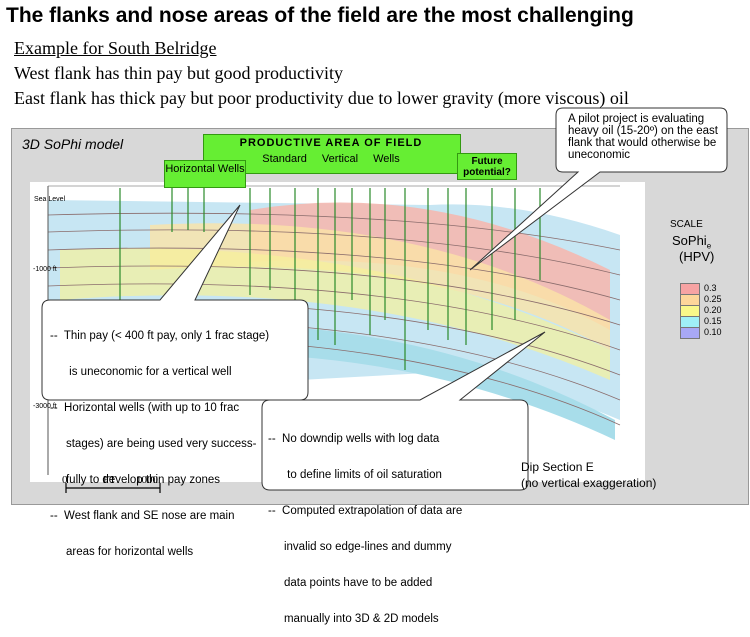 Image resolution: width=750 pixels, height=637 pixels. Describe the element at coordinates (713, 310) in the screenshot. I see `swatch-020-label: 0.20` at that location.